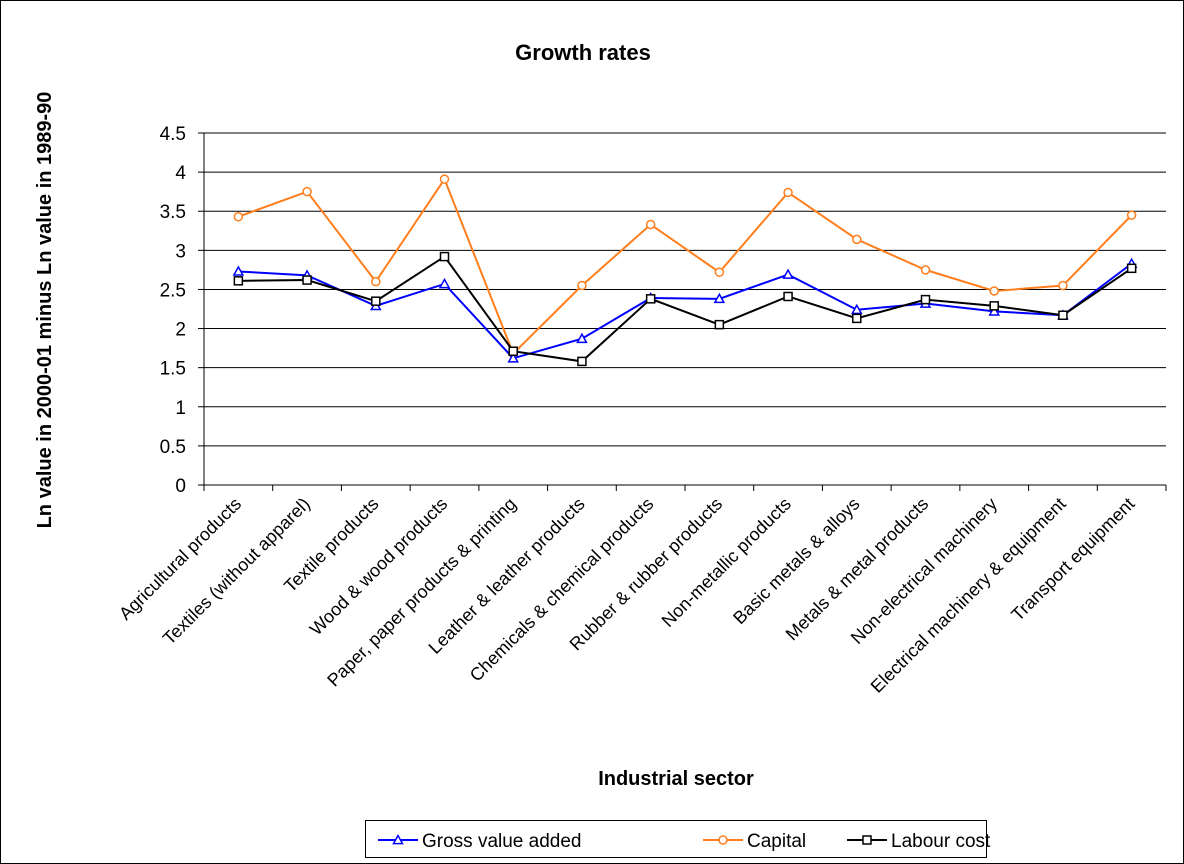 The height and width of the screenshot is (864, 1184). What do you see at coordinates (180, 251) in the screenshot?
I see `y-tick-label-6: 3` at bounding box center [180, 251].